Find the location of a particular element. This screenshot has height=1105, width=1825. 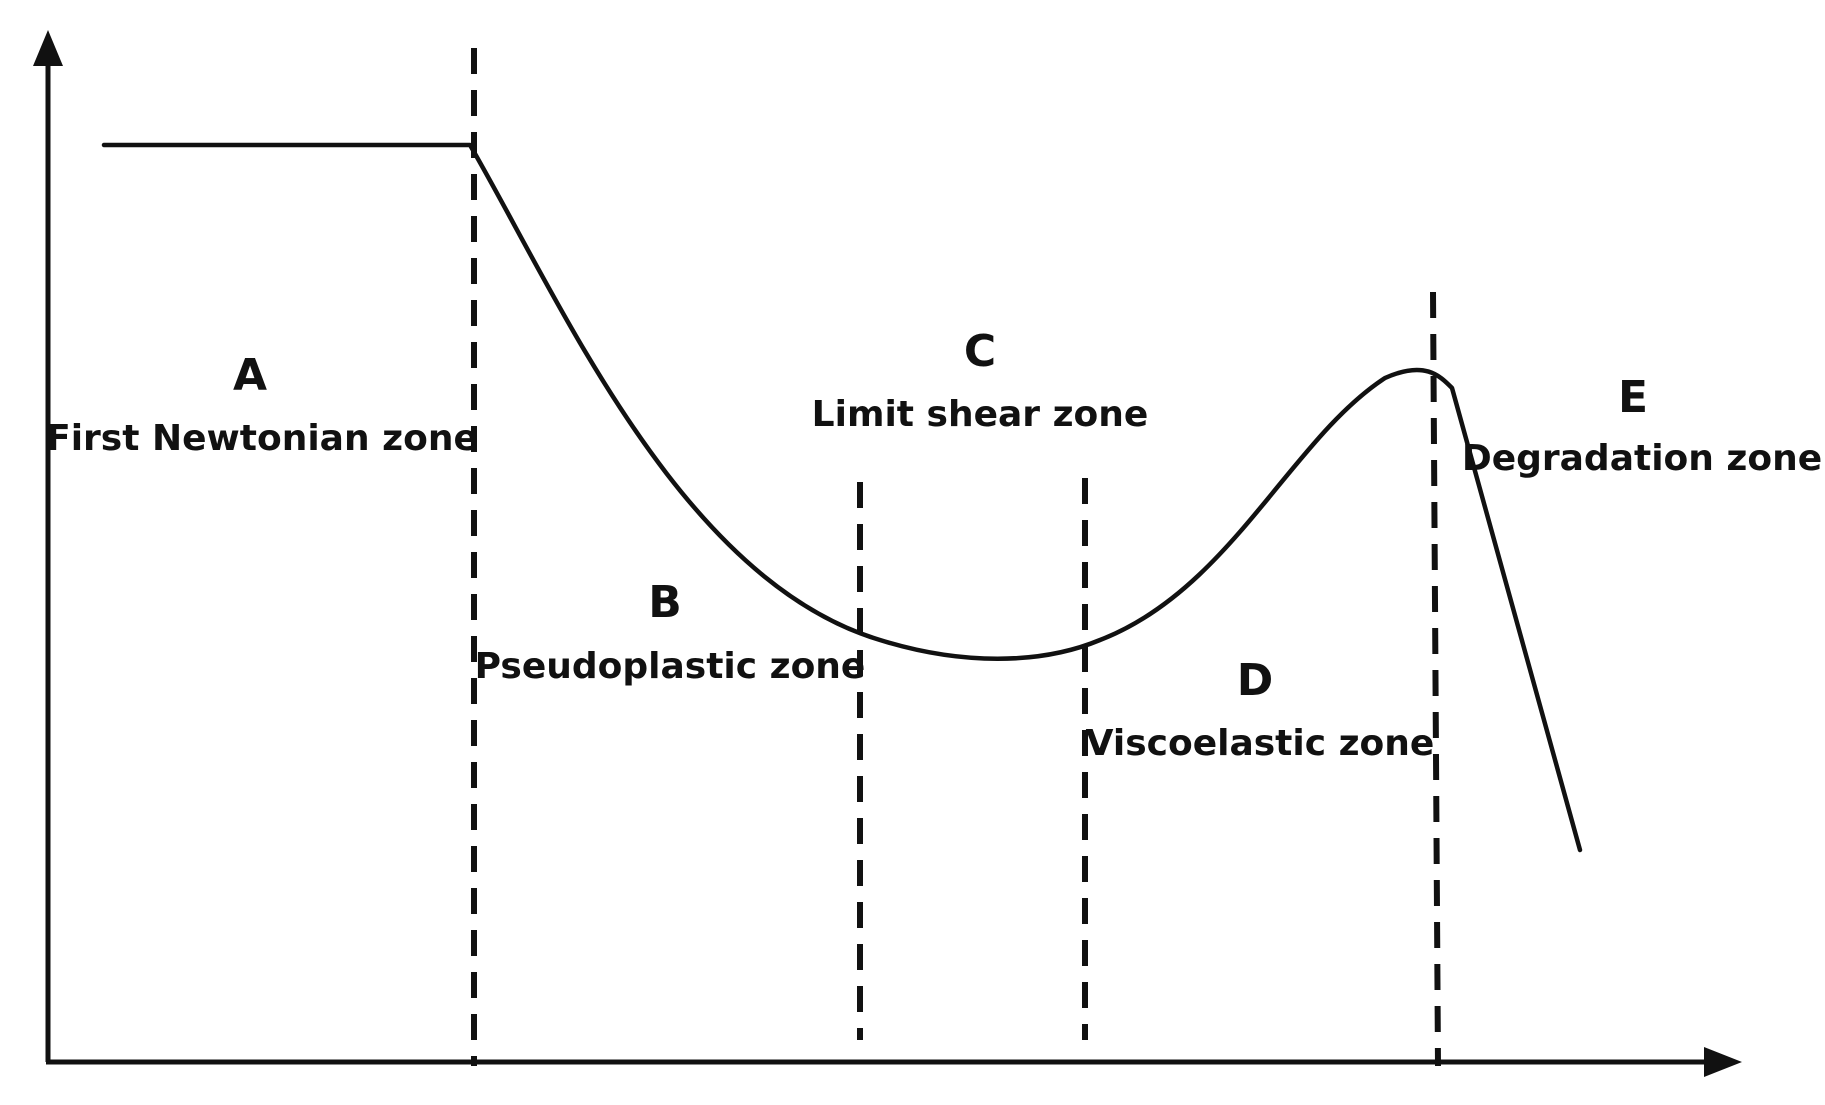

zone-c-label: C Limit shear zone is located at coordinates (980, 380).